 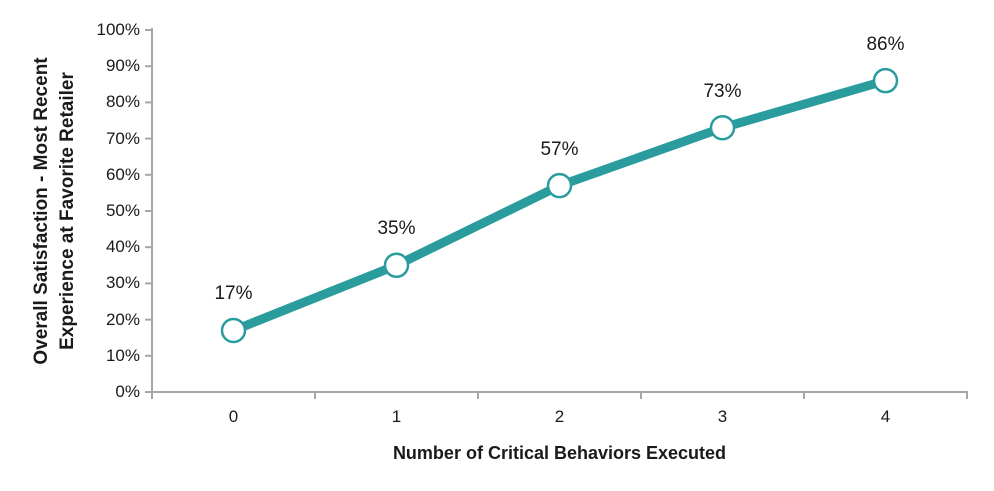 I want to click on x-tick-label: 0, so click(x=233, y=416).